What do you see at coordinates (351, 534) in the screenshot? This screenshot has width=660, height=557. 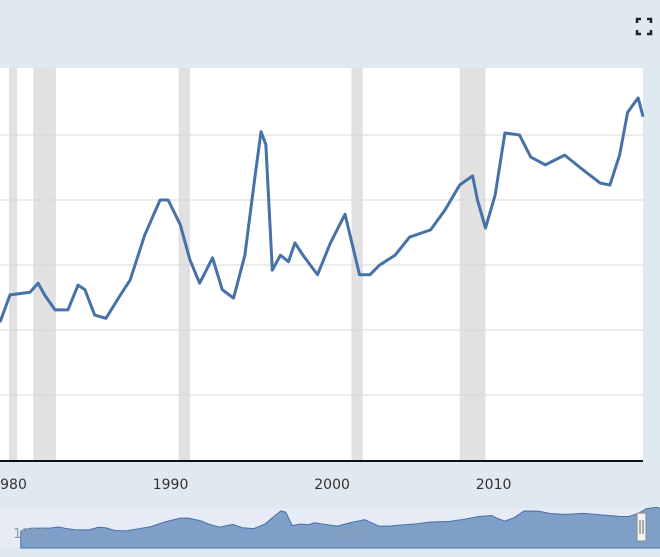 I see `navigator-label: 2000` at bounding box center [351, 534].